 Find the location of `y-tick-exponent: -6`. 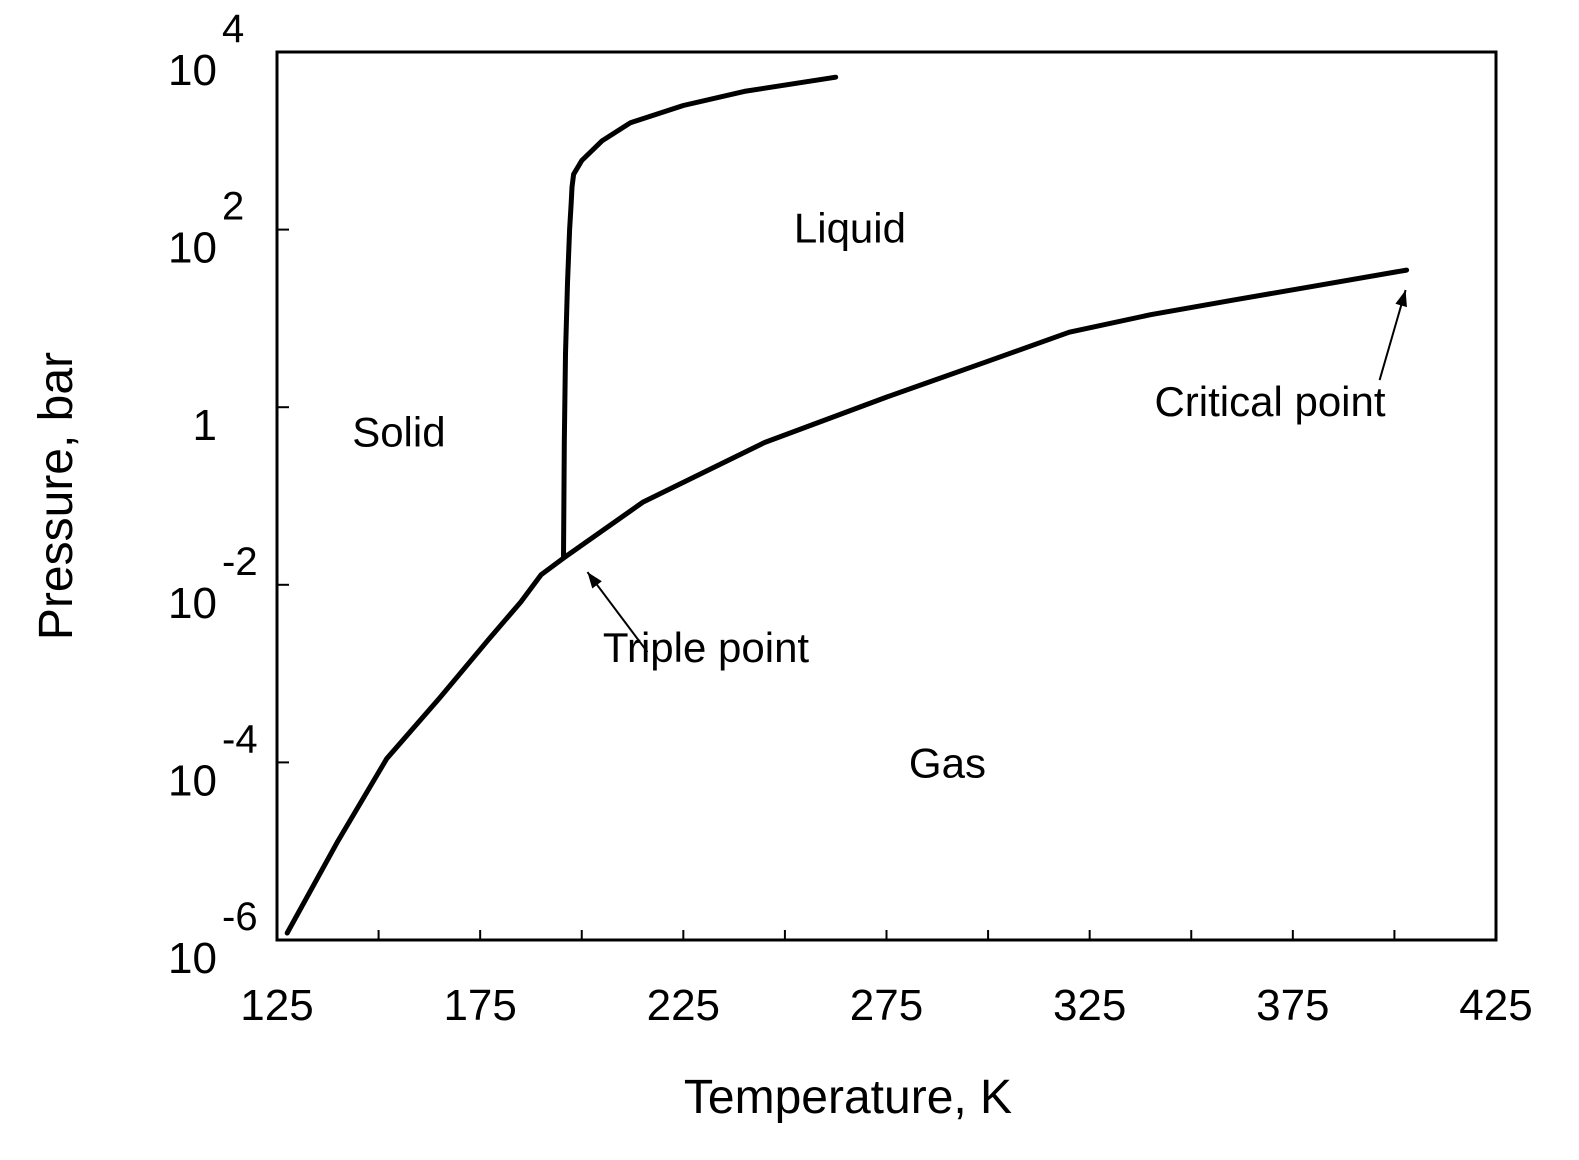

y-tick-exponent: -6 is located at coordinates (240, 917).